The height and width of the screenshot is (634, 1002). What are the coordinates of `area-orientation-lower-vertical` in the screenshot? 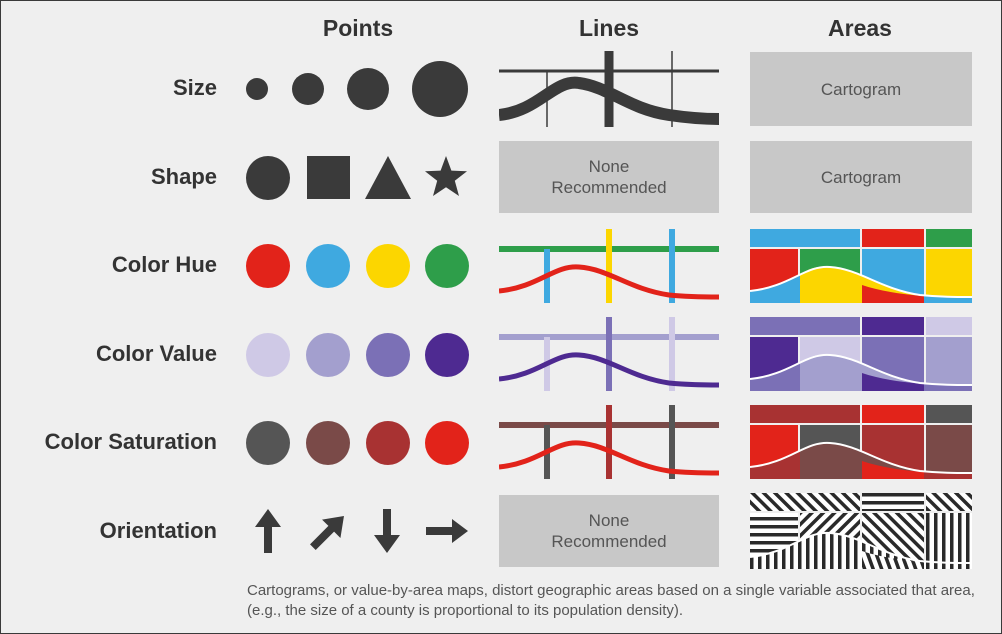 It's located at (861, 550).